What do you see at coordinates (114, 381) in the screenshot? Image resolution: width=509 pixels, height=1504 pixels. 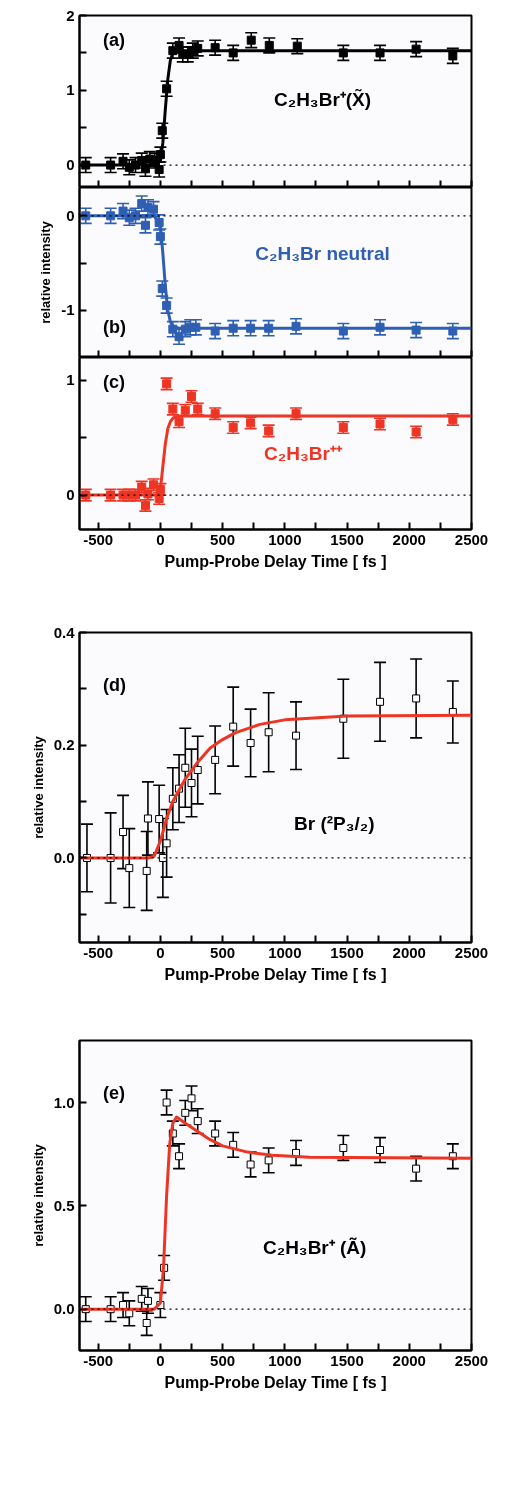 I see `annotation: (c)` at bounding box center [114, 381].